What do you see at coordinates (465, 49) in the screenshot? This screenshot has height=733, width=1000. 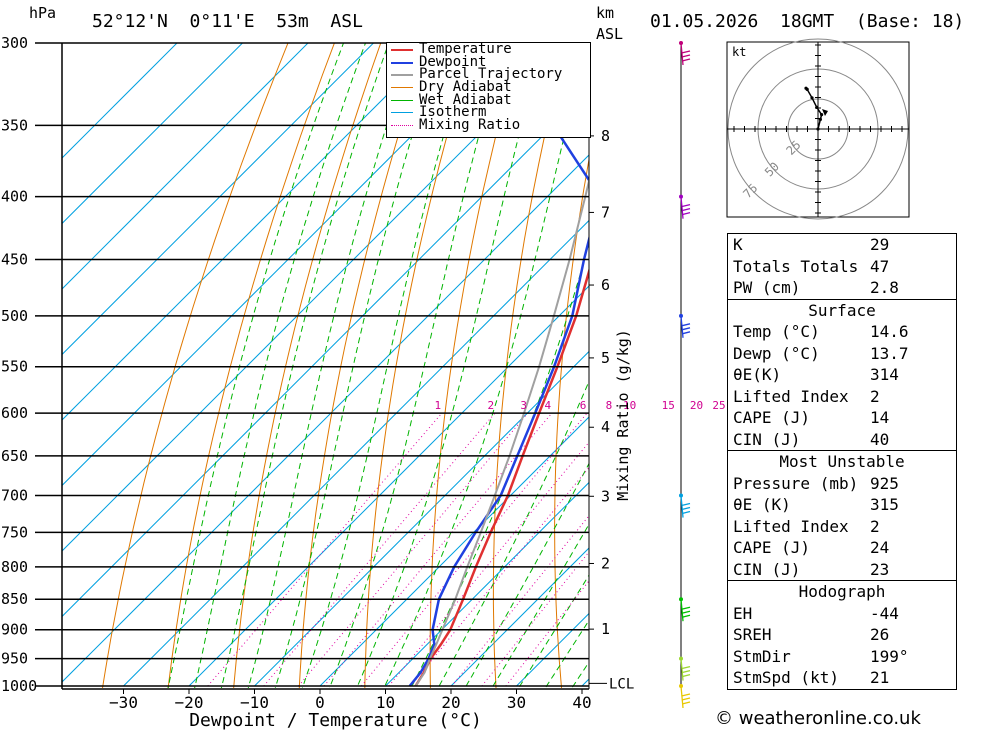 I see `legend-label: Temperature` at bounding box center [465, 49].